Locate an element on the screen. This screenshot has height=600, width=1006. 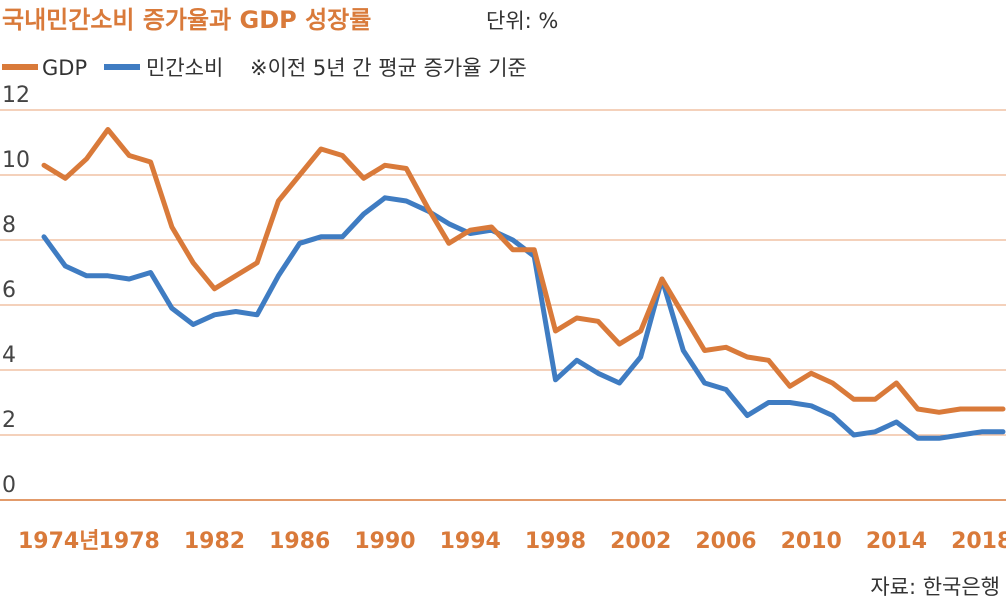
x-tick-label: 2010 is located at coordinates (811, 541).